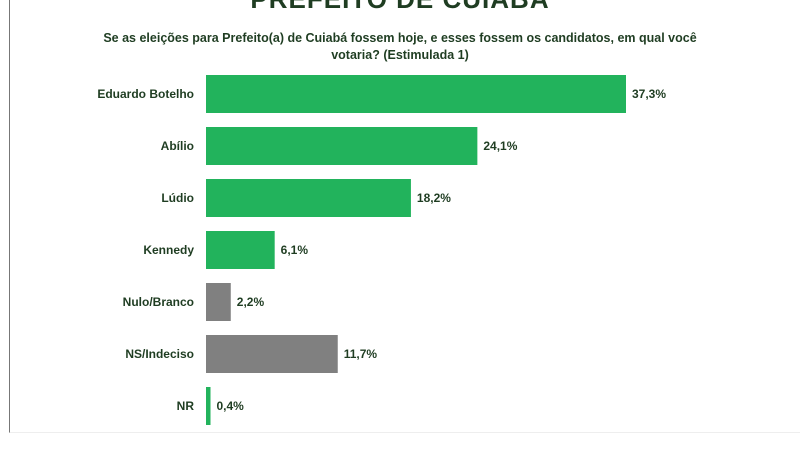  I want to click on category-label: Nulo/Branco, so click(158, 302).